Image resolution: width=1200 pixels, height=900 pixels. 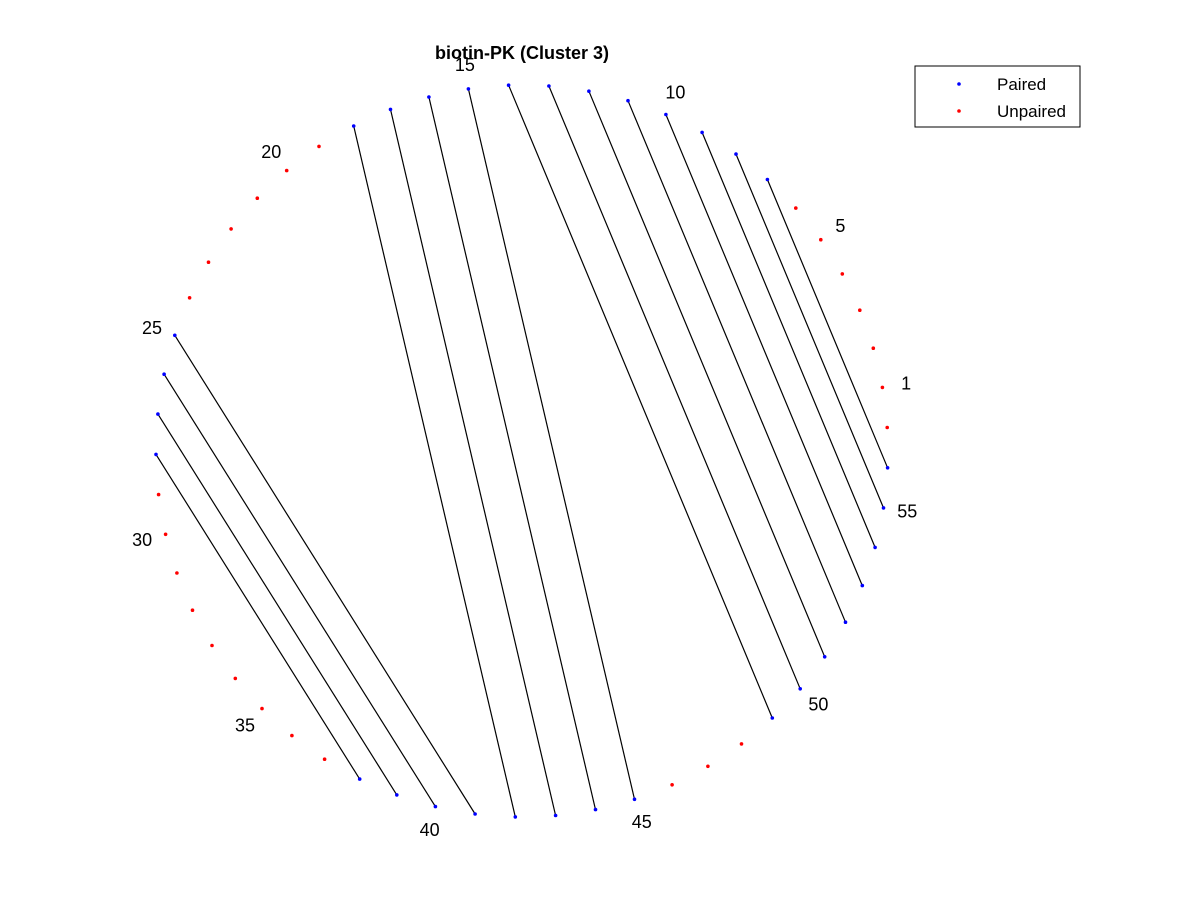 I want to click on index-label-1: 1, so click(x=906, y=383).